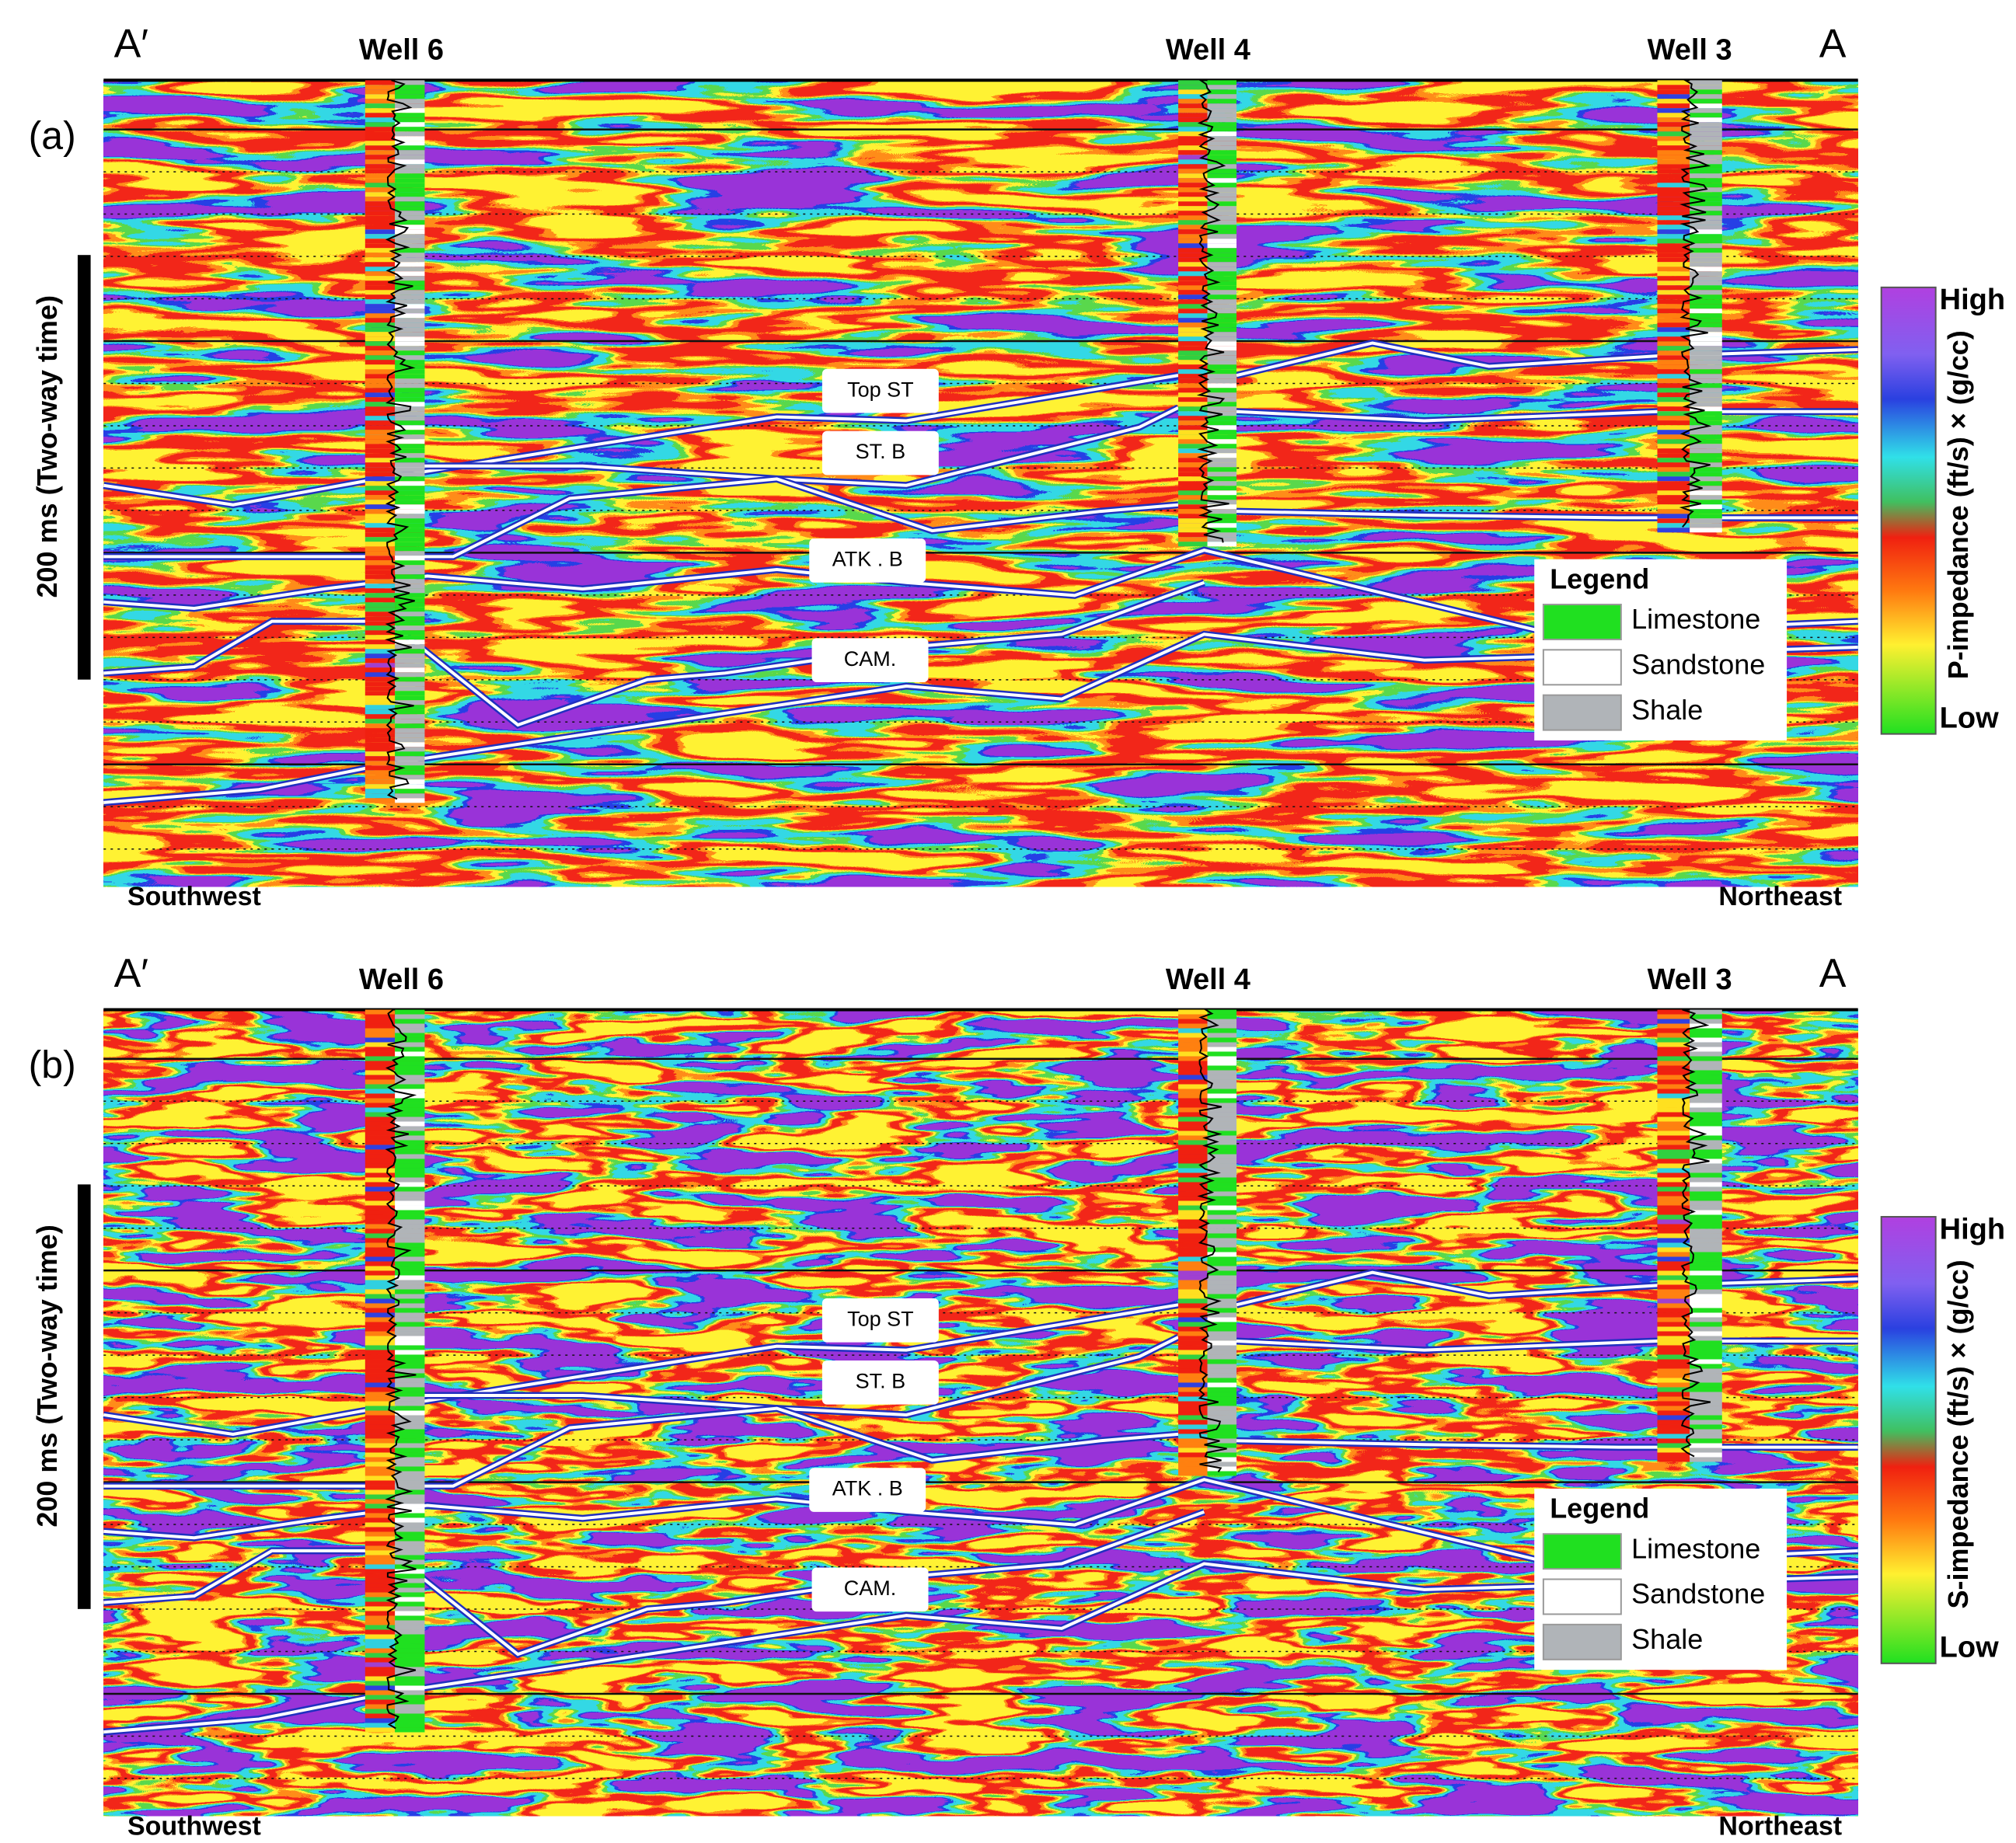 The image size is (2016, 1843). I want to click on horizon-label: CAM., so click(870, 659).